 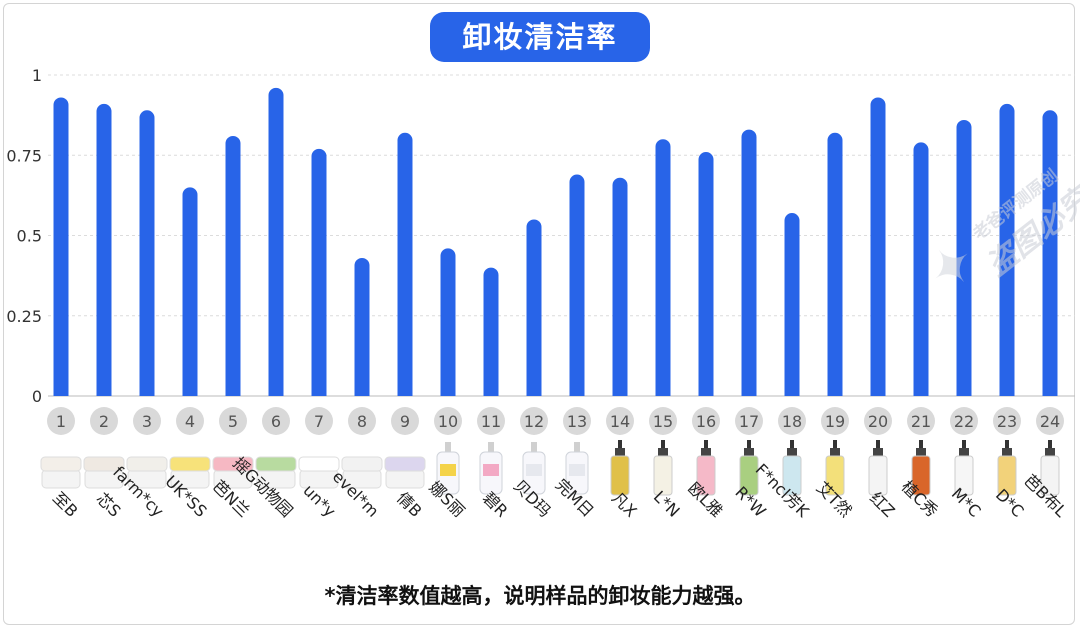 I want to click on number-label: 3, so click(x=147, y=421).